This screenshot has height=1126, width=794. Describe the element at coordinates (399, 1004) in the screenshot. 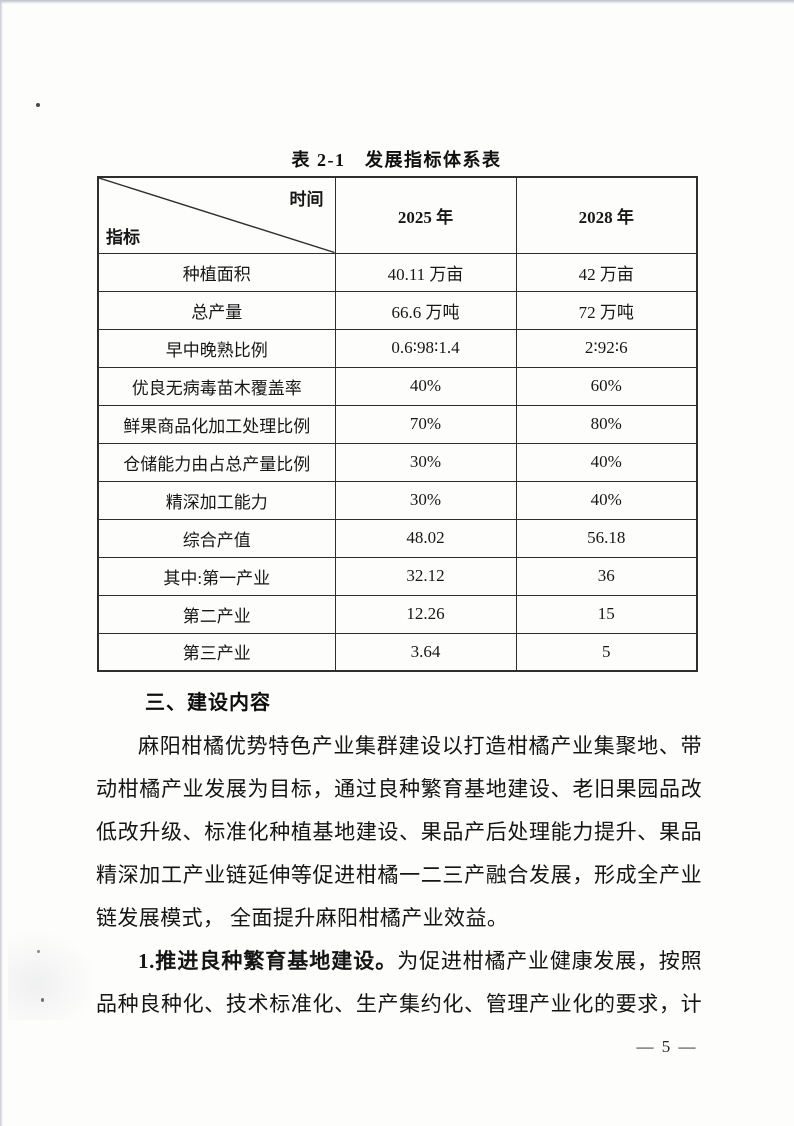

I see `body-text-line: 品种良种化、技术标准化、生产集约化、管理产业化的要求，计` at that location.